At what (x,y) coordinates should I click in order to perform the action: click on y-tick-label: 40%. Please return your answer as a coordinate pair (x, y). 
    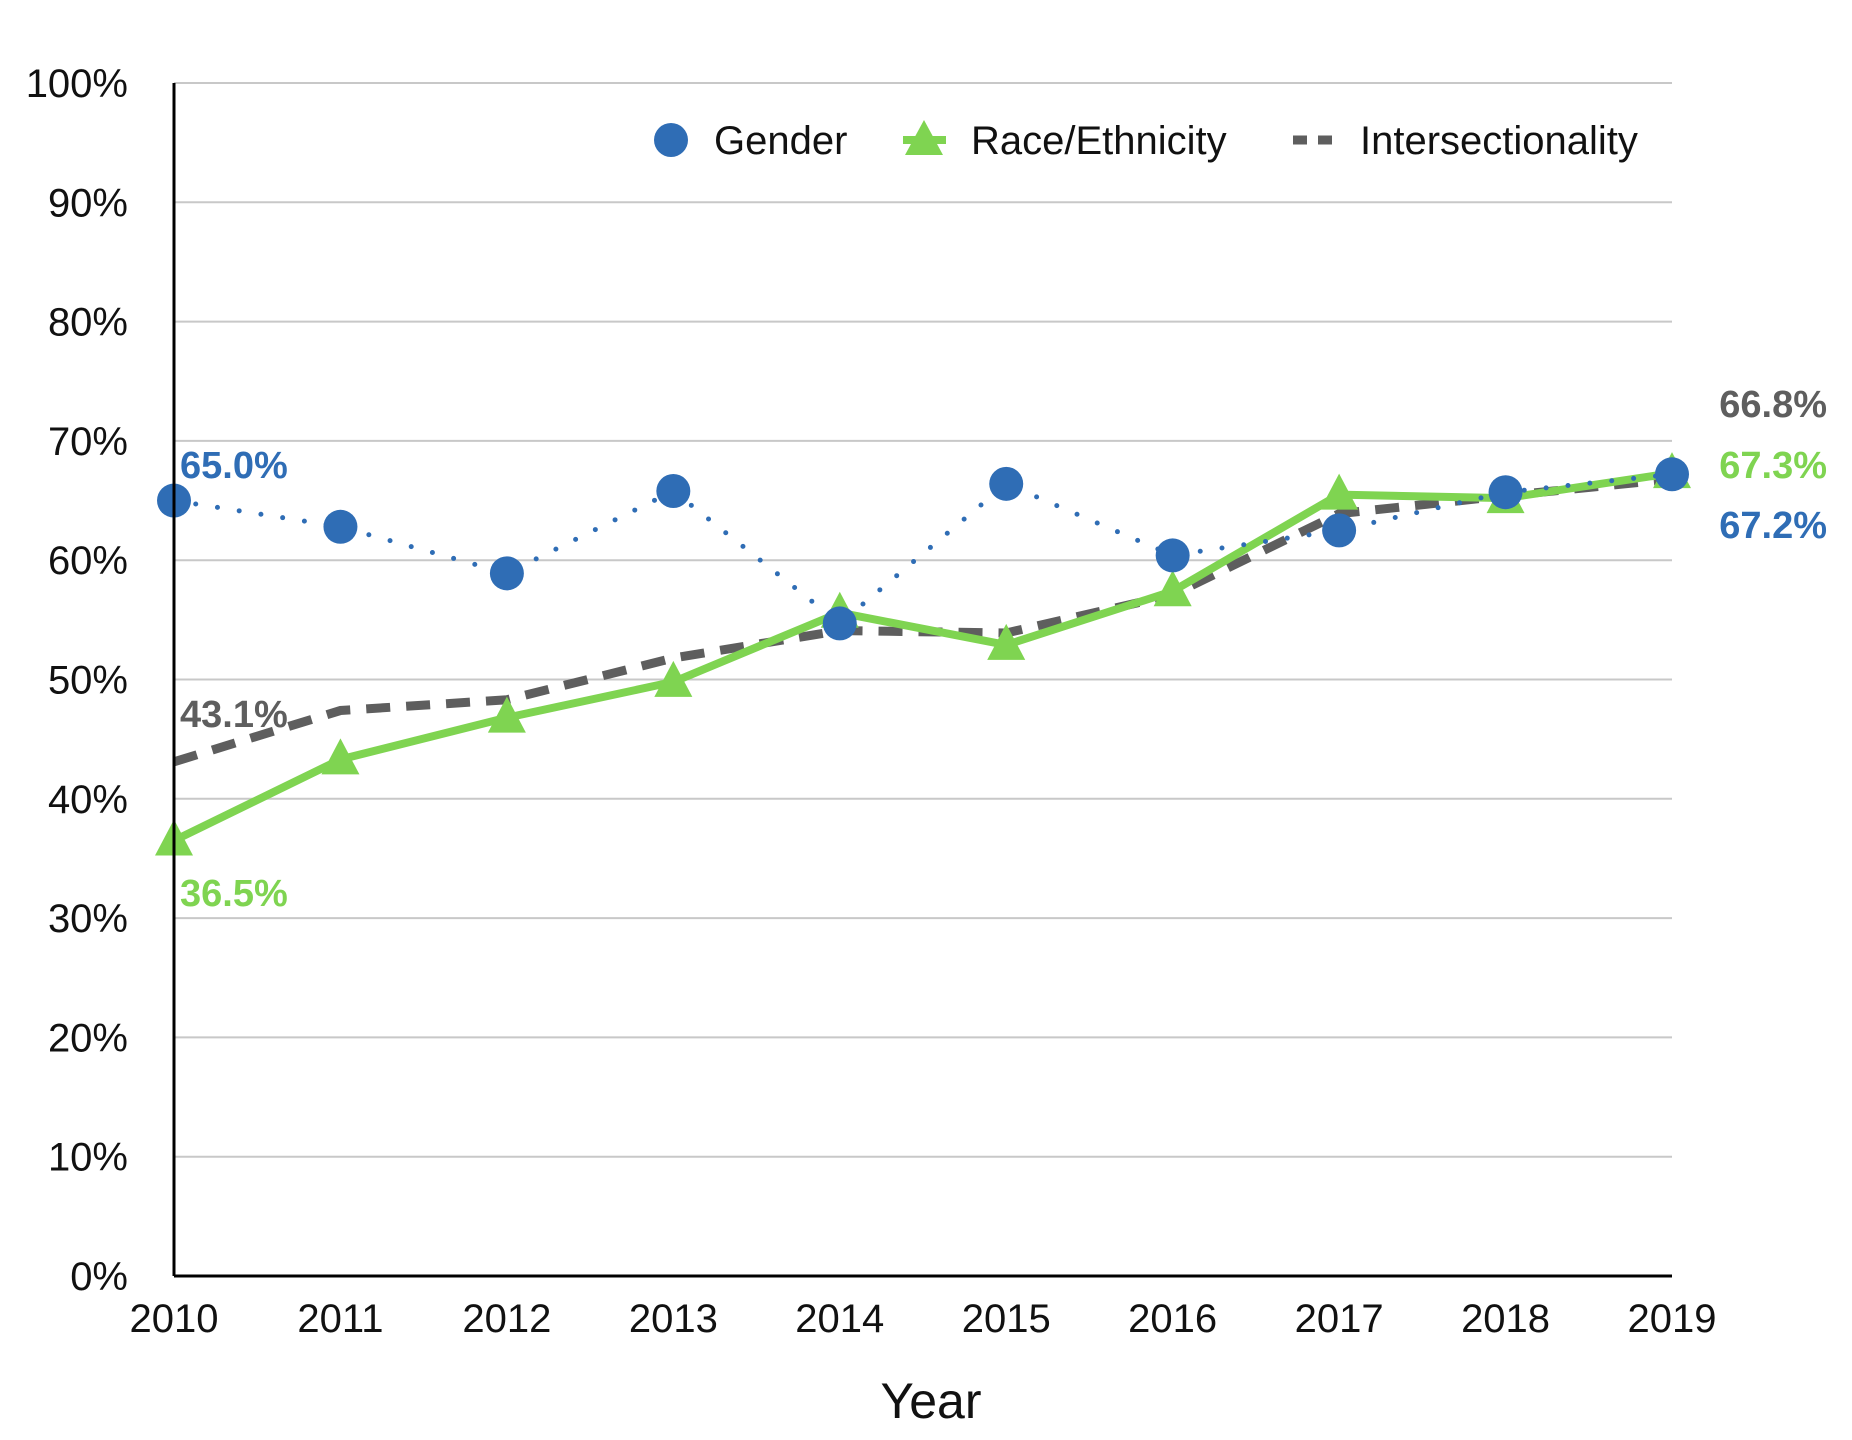
    Looking at the image, I should click on (88, 800).